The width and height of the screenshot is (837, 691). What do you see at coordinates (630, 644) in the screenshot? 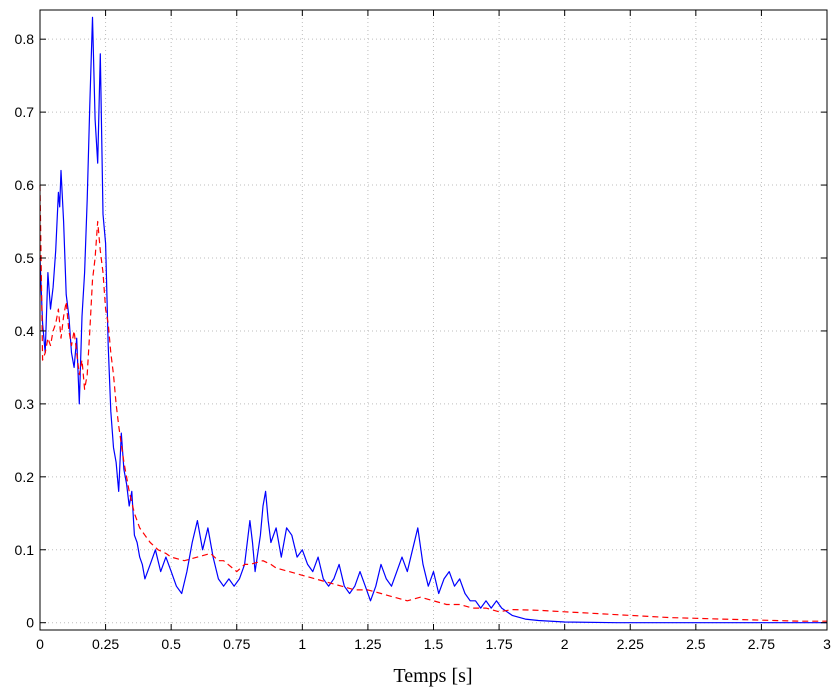
I see `x-tick-label: 2.25` at bounding box center [630, 644].